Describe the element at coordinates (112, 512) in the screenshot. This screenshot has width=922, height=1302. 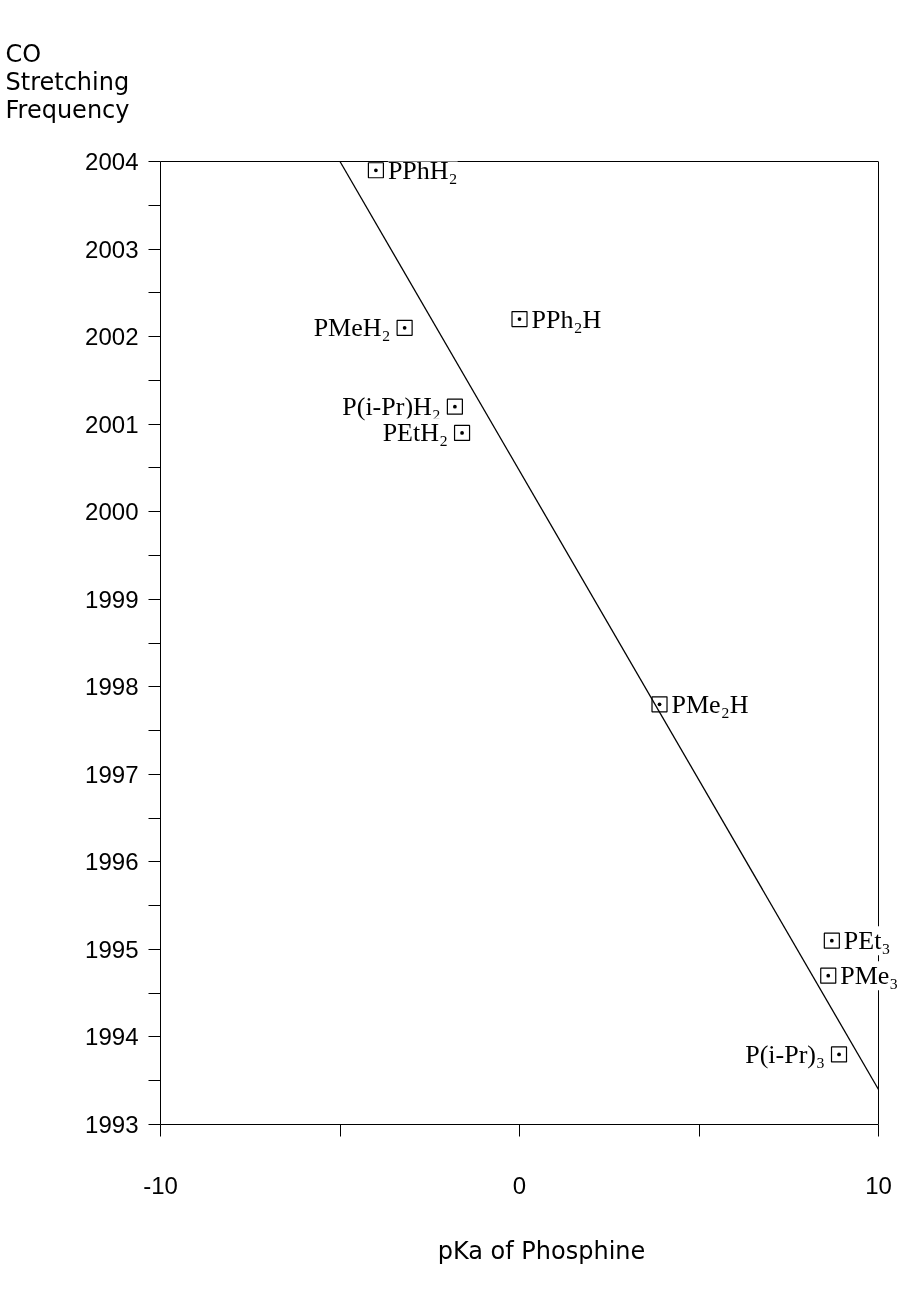
I see `y-tick-label: 2000` at that location.